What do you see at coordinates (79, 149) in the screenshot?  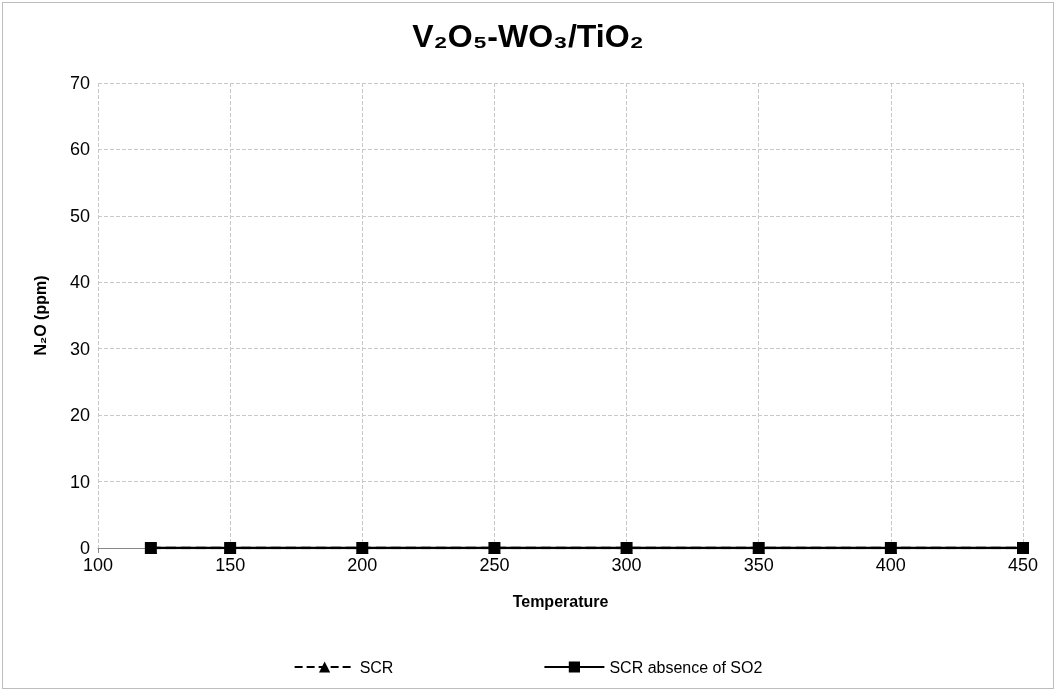 I see `y-tick-label: 60` at bounding box center [79, 149].